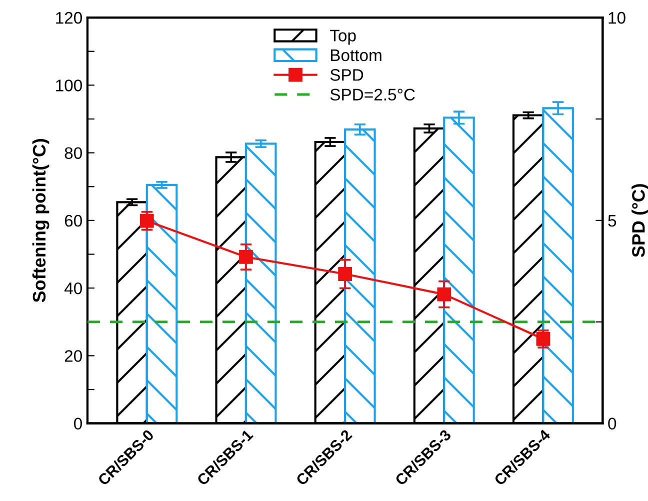 The image size is (648, 501). I want to click on legend-label: Bottom, so click(356, 56).